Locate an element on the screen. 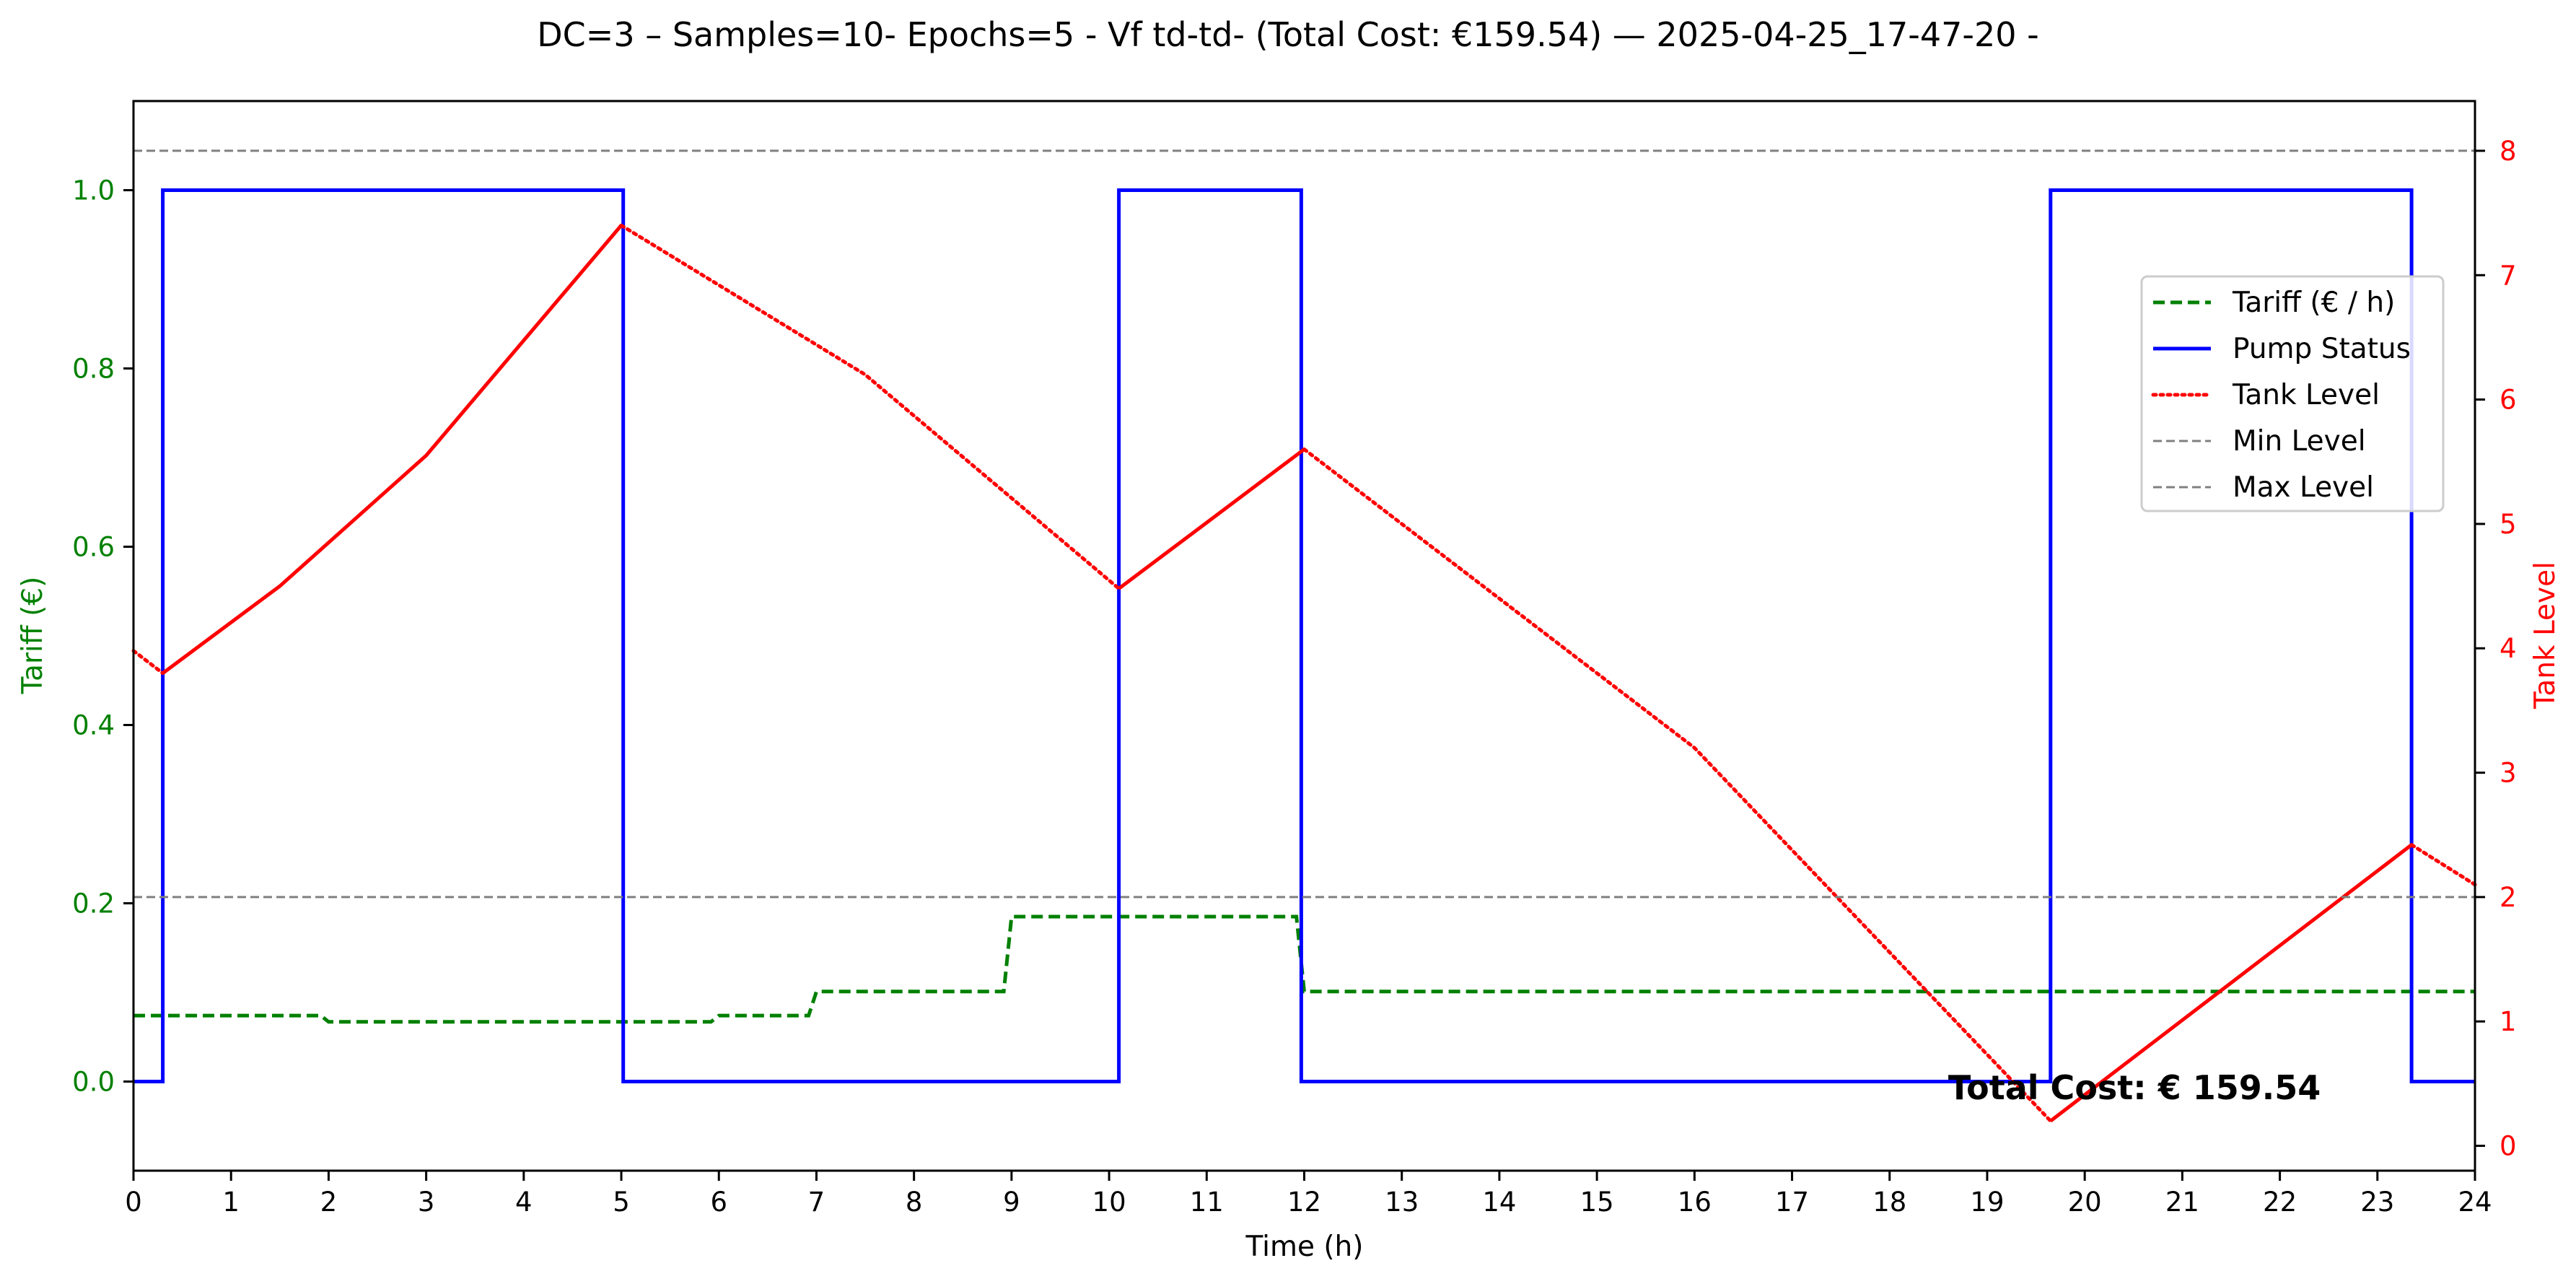 The height and width of the screenshot is (1284, 2576). y-axis-label-left: Tariff (€) is located at coordinates (33, 636).